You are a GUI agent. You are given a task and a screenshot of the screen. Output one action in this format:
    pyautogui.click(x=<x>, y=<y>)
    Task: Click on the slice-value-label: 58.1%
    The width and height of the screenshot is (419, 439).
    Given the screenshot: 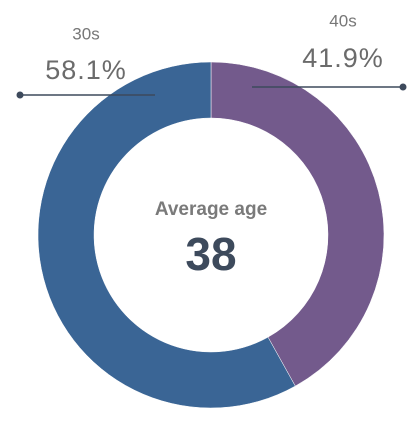 What is the action you would take?
    pyautogui.click(x=86, y=70)
    